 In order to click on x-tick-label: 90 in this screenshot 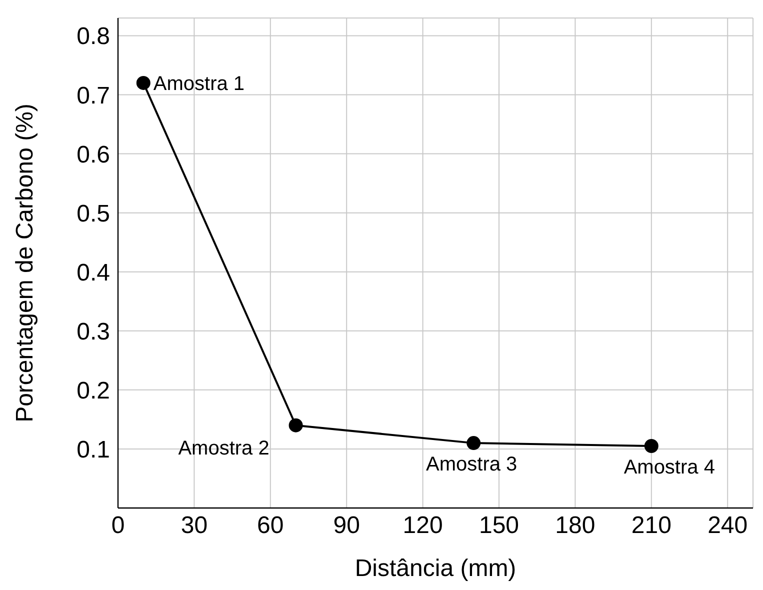, I will do `click(346, 526)`.